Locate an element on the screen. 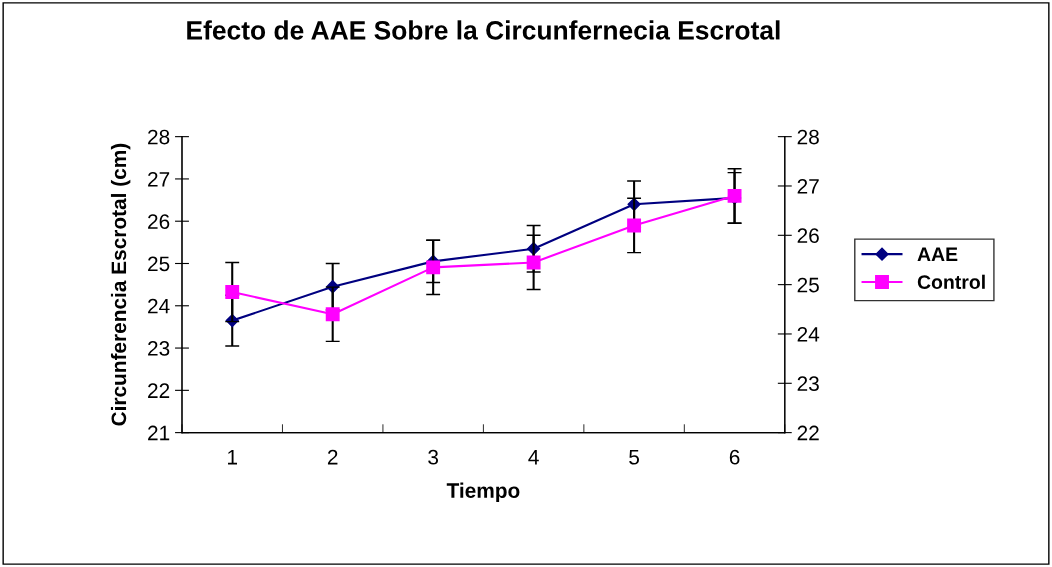 Image resolution: width=1052 pixels, height=567 pixels. x-tick-label: 4 is located at coordinates (533, 457).